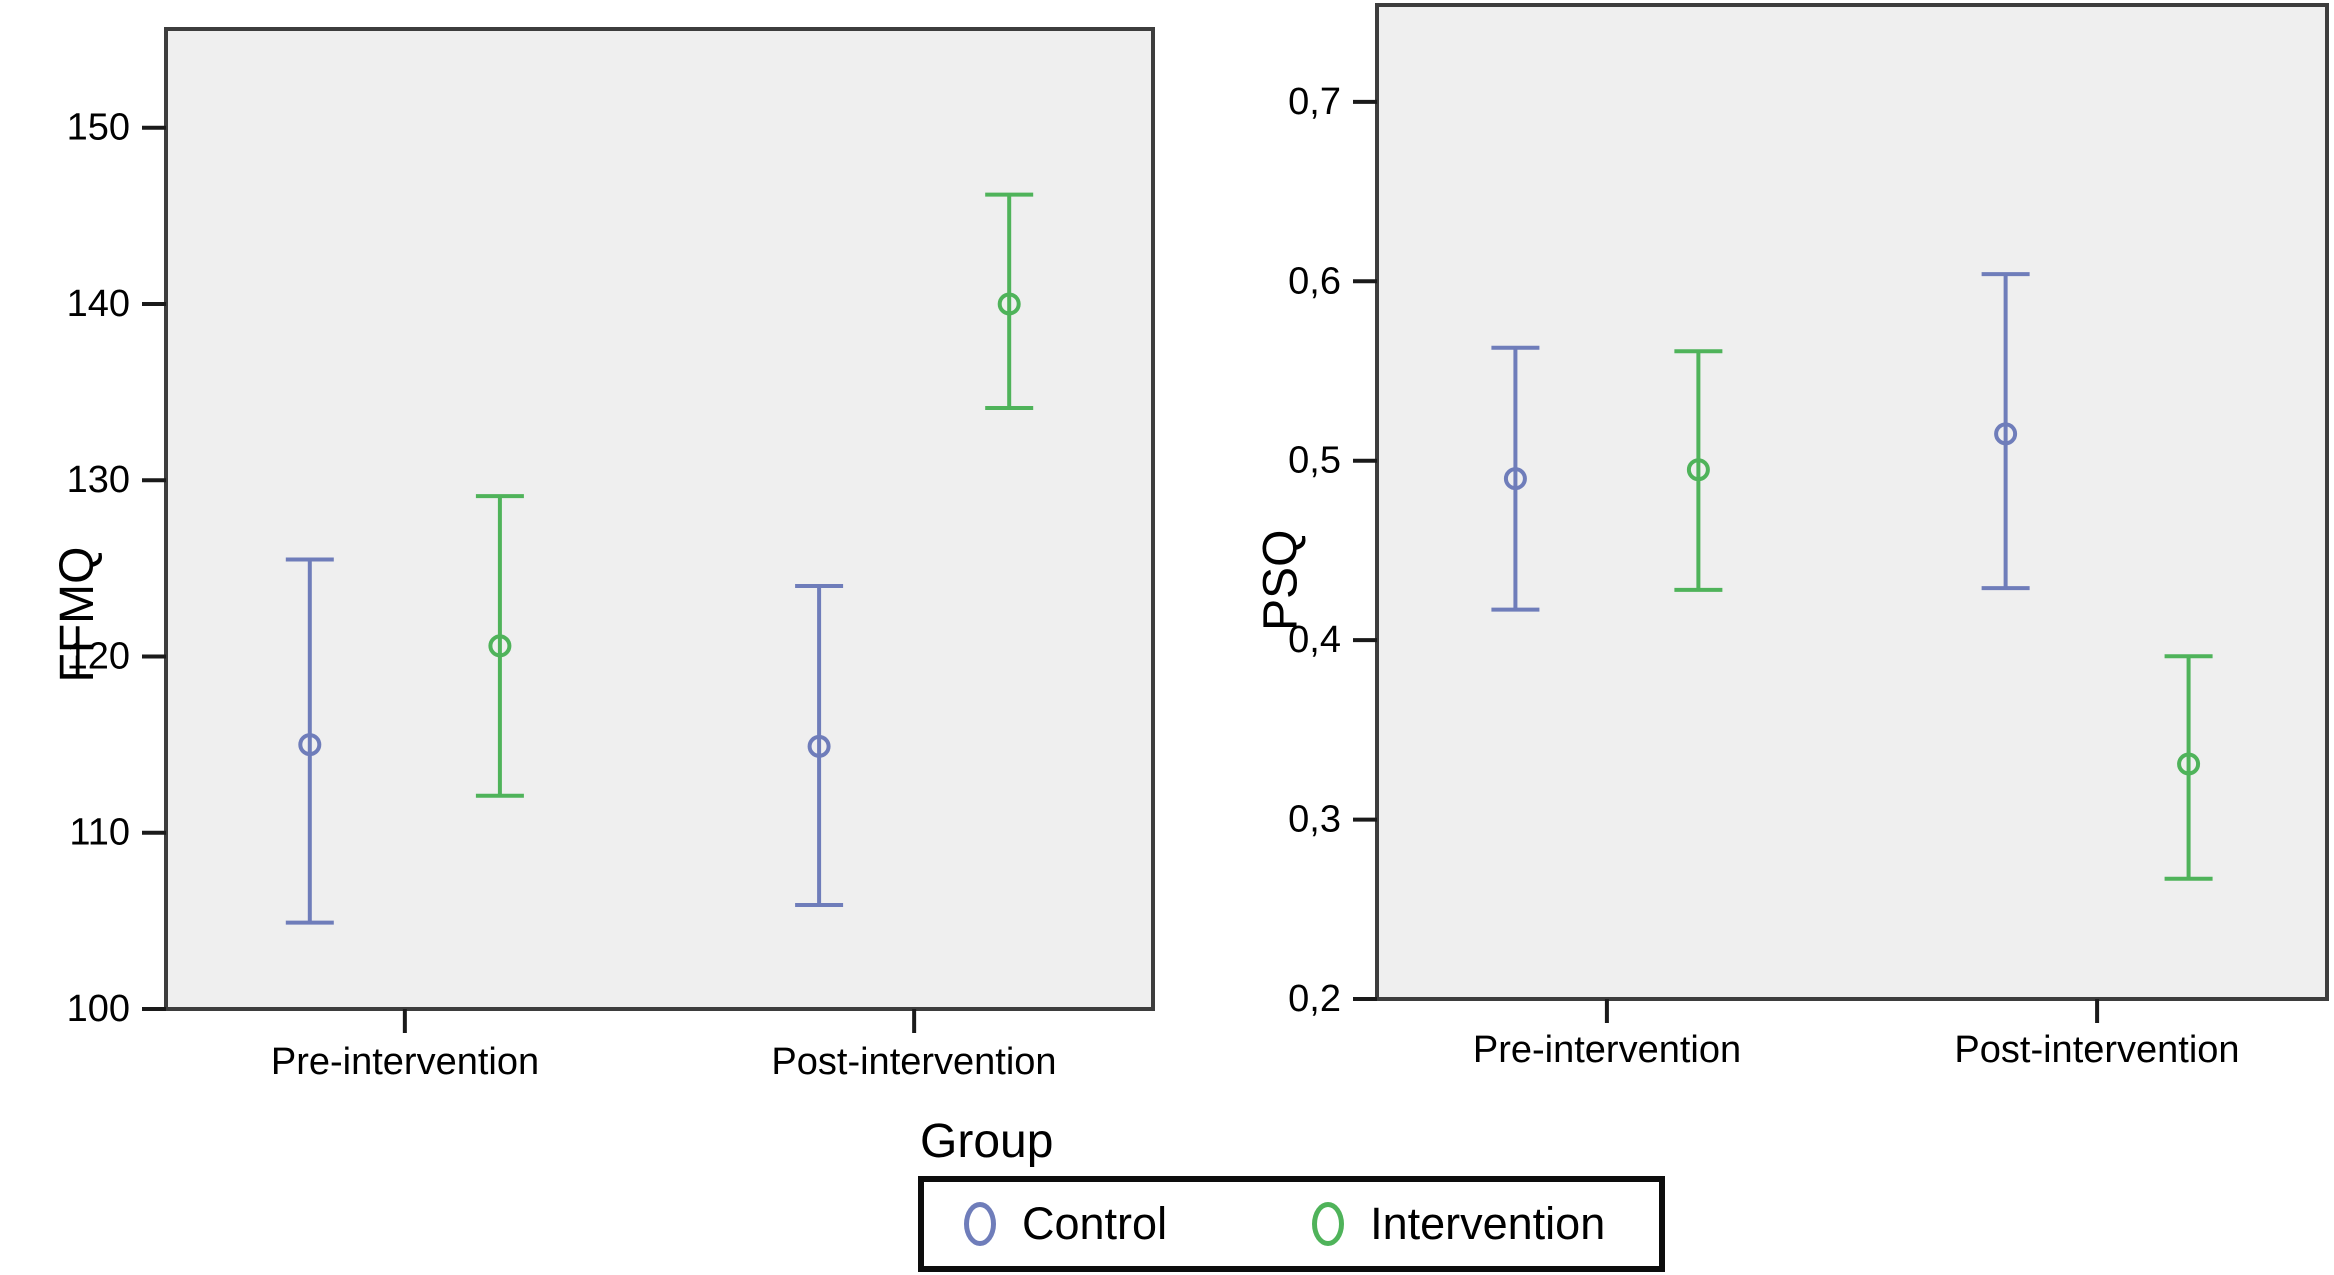 This screenshot has width=2334, height=1275. Describe the element at coordinates (1488, 1223) in the screenshot. I see `legend-label-intervention: Intervention` at that location.